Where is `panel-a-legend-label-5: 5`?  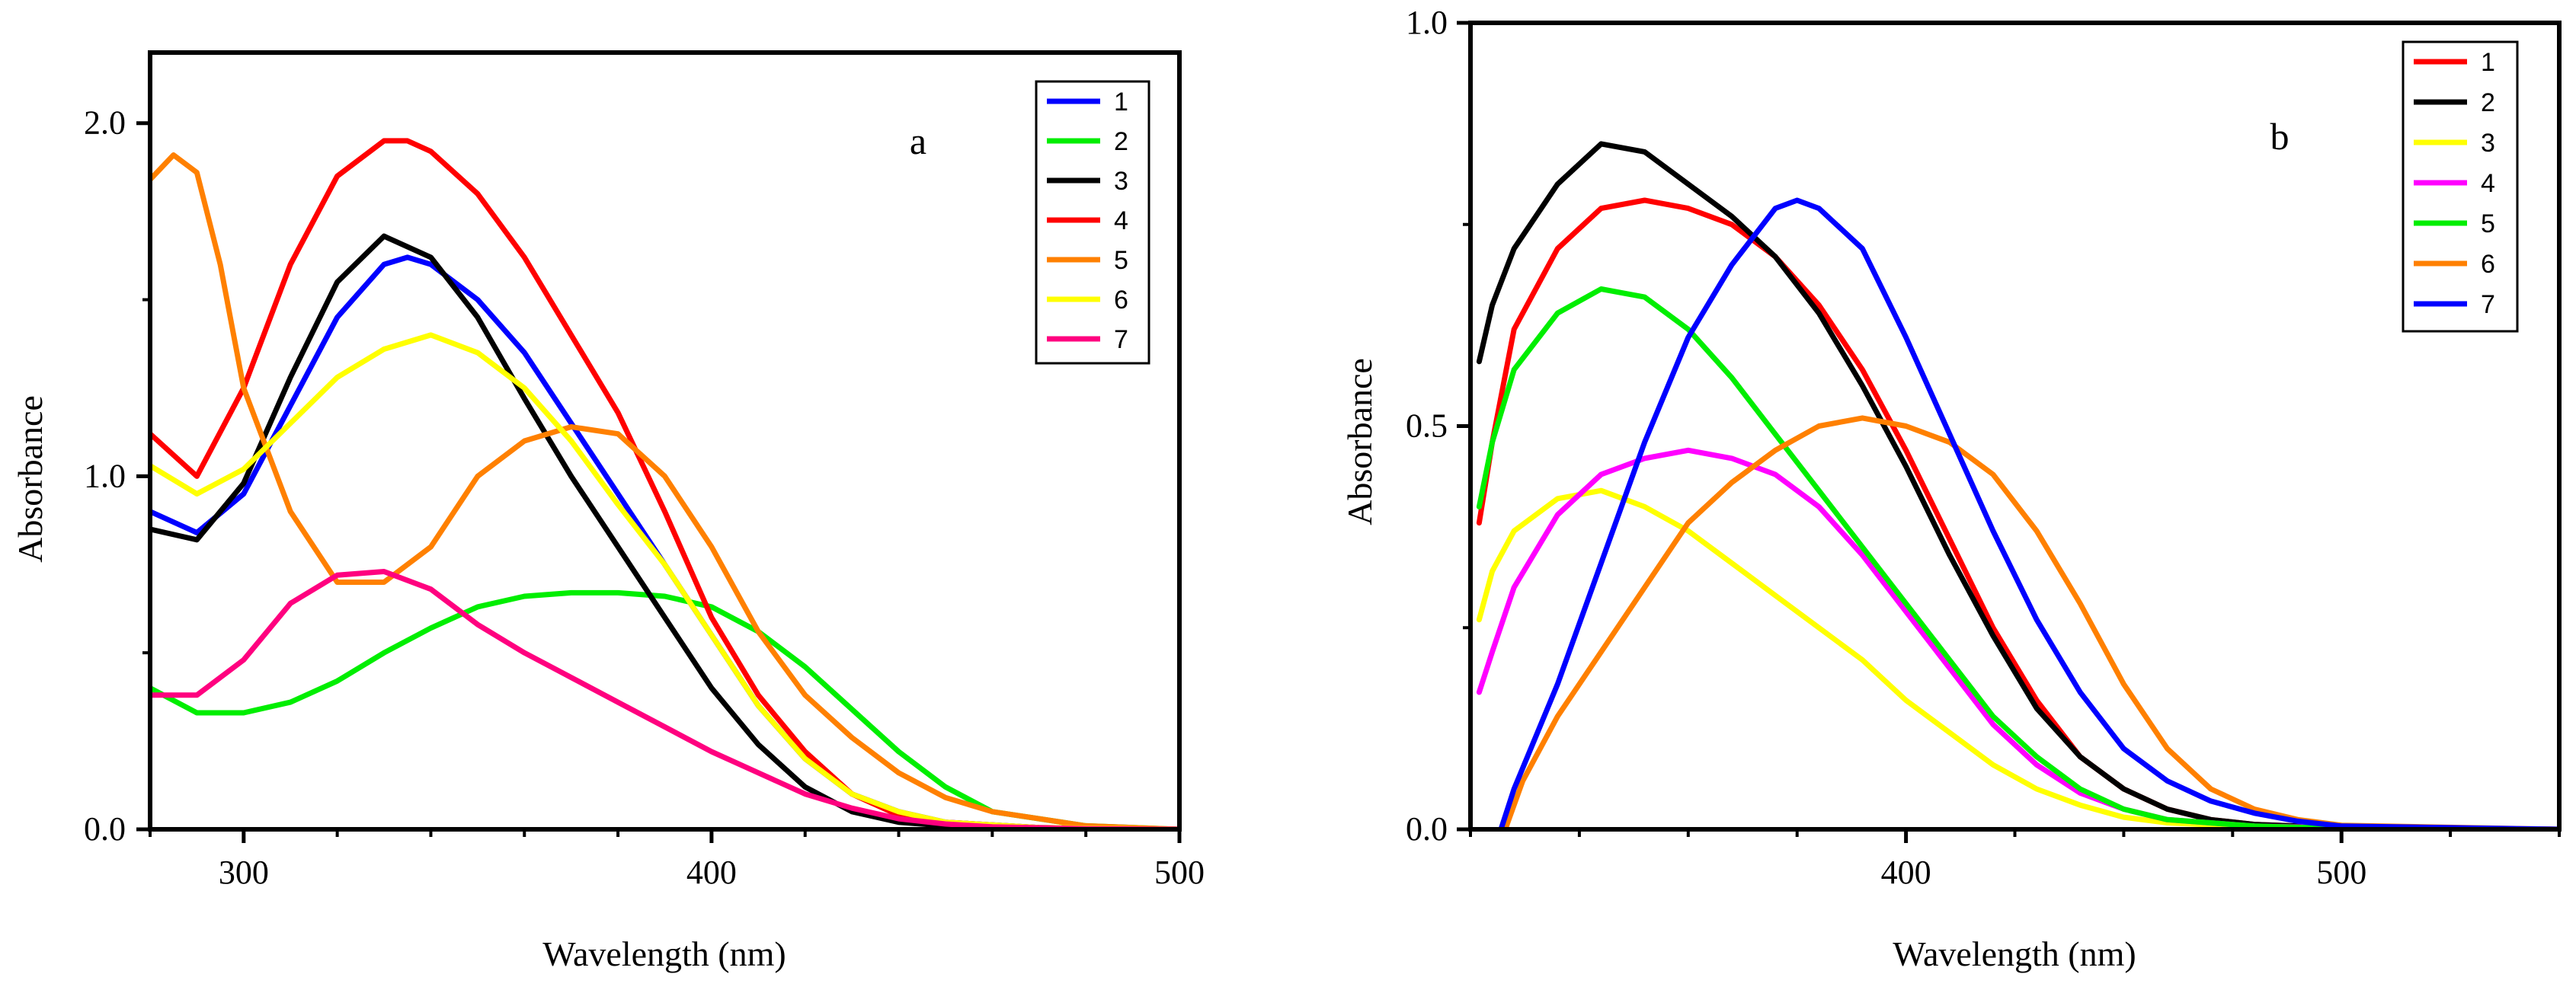 panel-a-legend-label-5: 5 is located at coordinates (1121, 260).